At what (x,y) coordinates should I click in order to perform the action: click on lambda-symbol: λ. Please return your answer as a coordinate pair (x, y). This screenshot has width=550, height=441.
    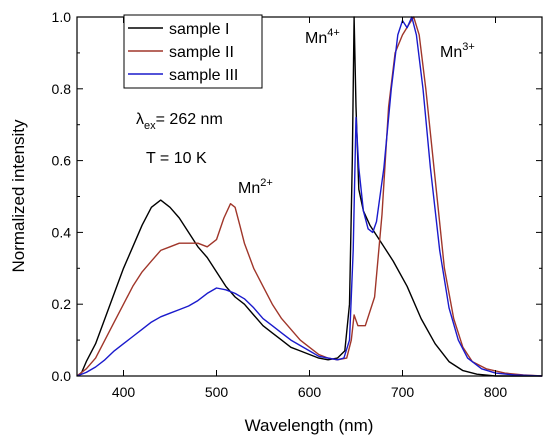
    Looking at the image, I should click on (140, 119).